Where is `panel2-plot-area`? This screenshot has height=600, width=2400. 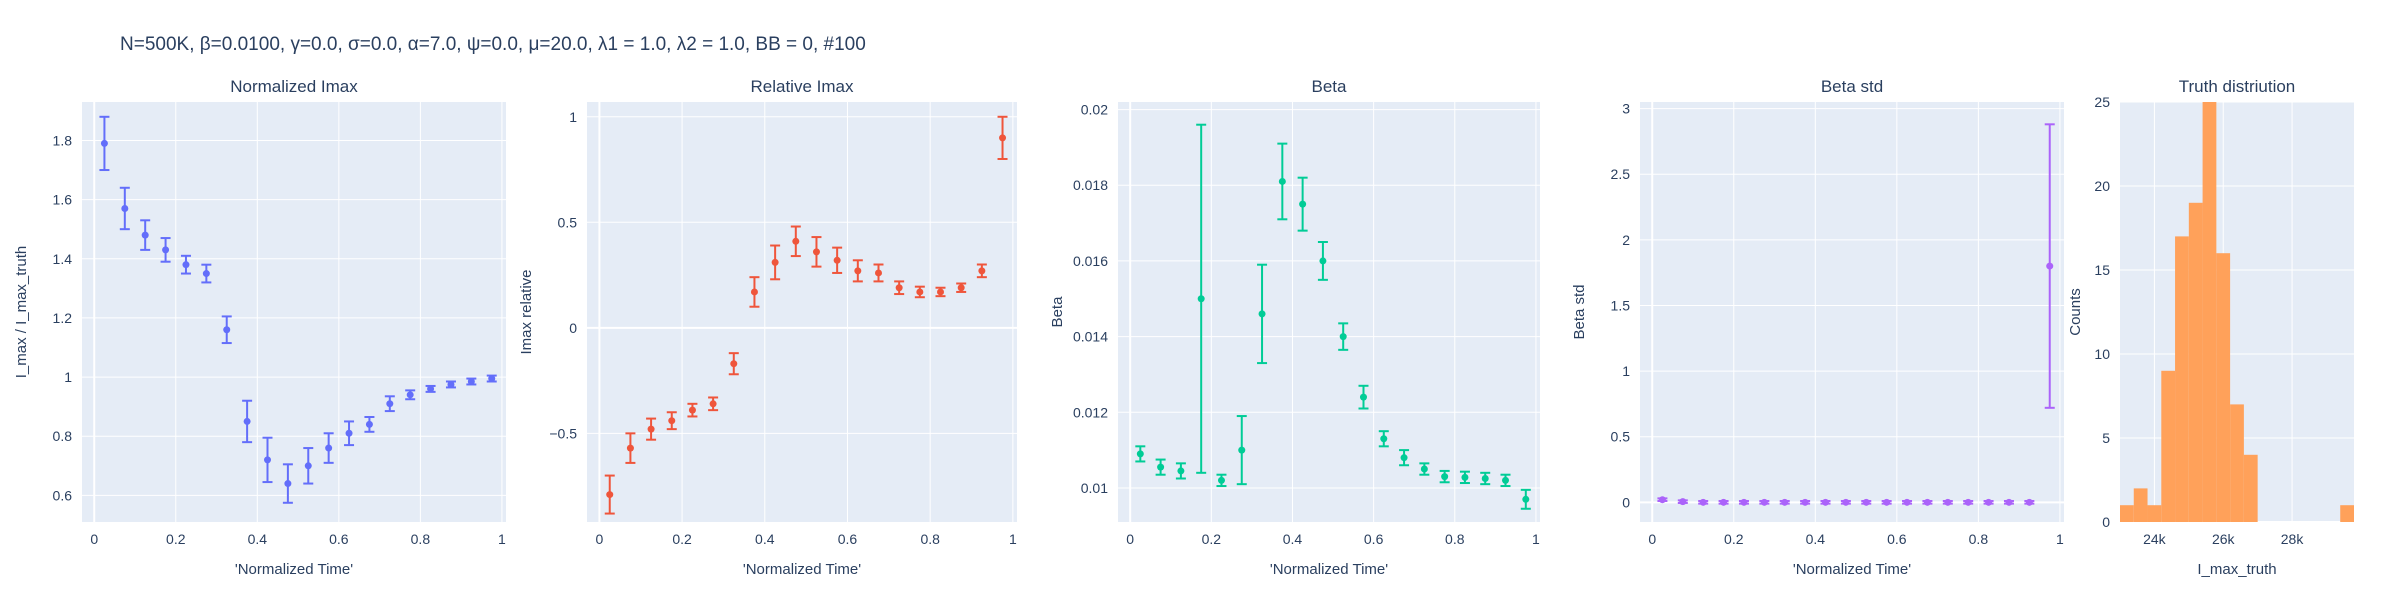 panel2-plot-area is located at coordinates (802, 312).